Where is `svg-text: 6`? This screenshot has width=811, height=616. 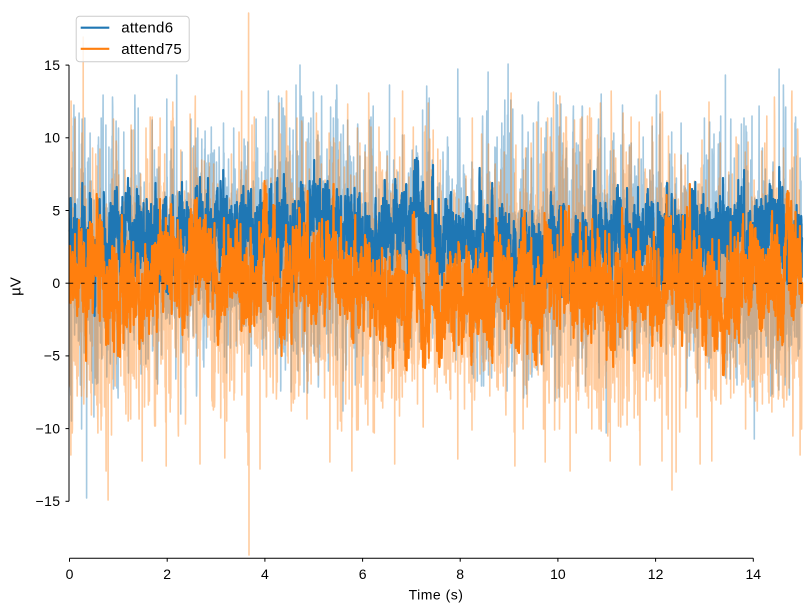 svg-text: 6 is located at coordinates (363, 574).